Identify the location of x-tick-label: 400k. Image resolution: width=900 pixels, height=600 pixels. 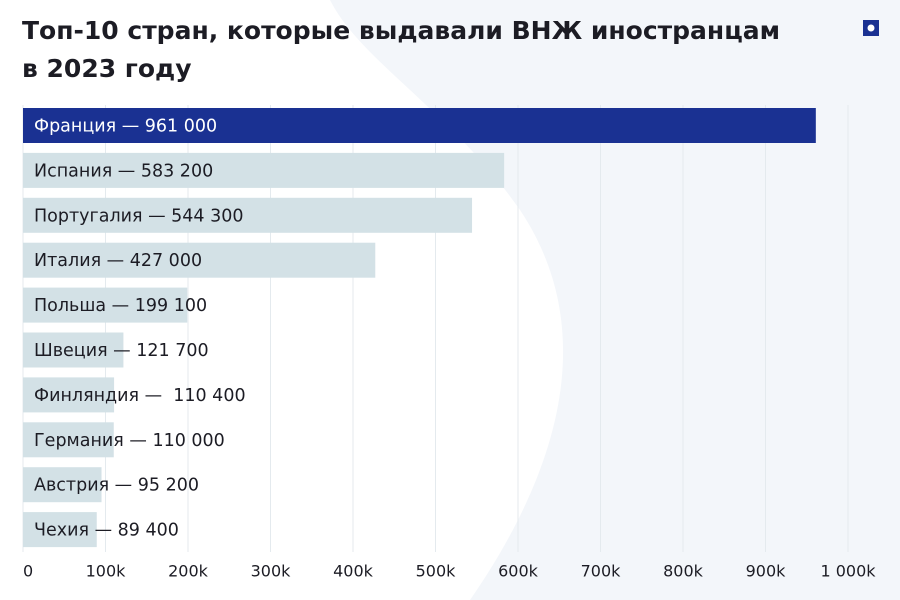
(353, 571).